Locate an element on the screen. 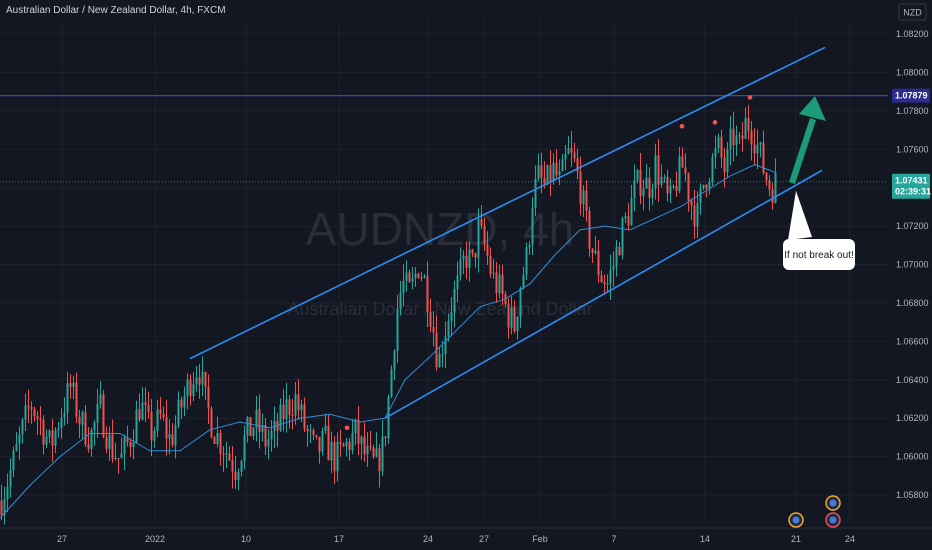 The height and width of the screenshot is (550, 932). projection-arrow is located at coordinates (807, 140).